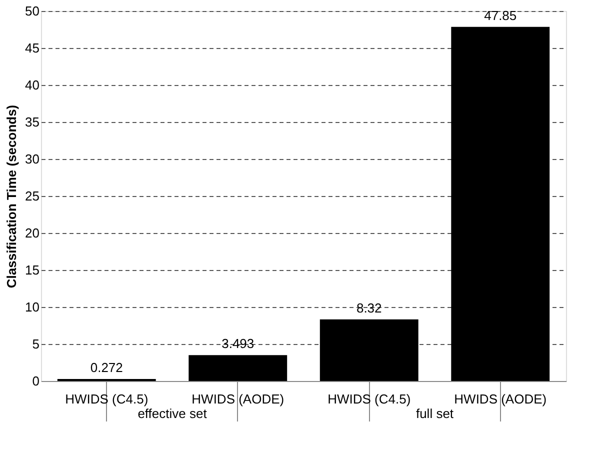 Image resolution: width=613 pixels, height=469 pixels. What do you see at coordinates (435, 413) in the screenshot?
I see `text: full set` at bounding box center [435, 413].